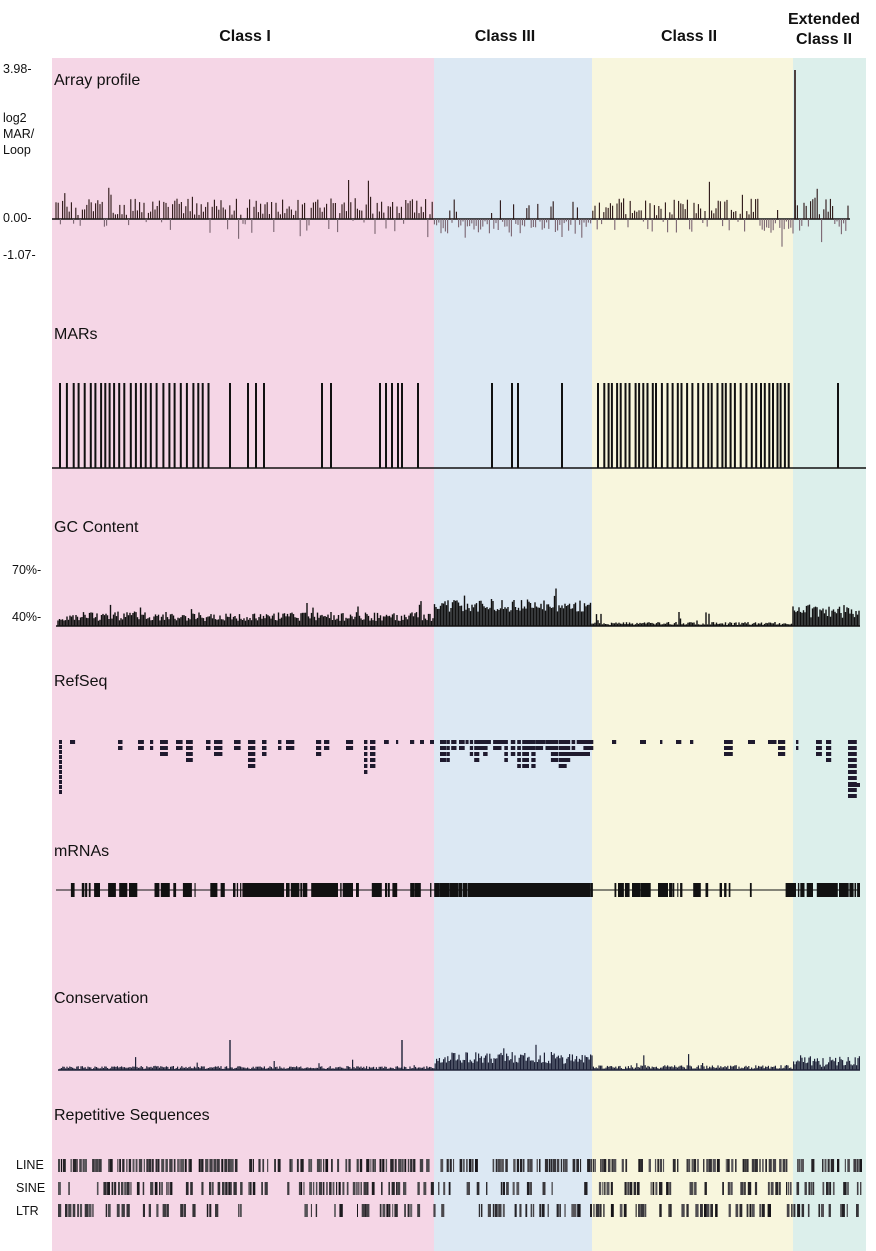  Describe the element at coordinates (17, 218) in the screenshot. I see `array-tick-zero: 0.00-` at that location.